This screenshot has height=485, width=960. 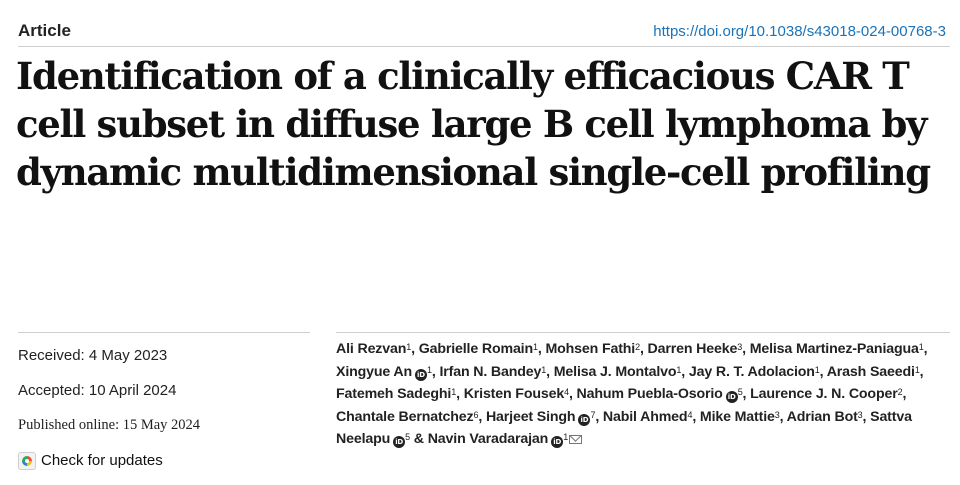 What do you see at coordinates (168, 460) in the screenshot?
I see `check-for-updates-button: Check for updates` at bounding box center [168, 460].